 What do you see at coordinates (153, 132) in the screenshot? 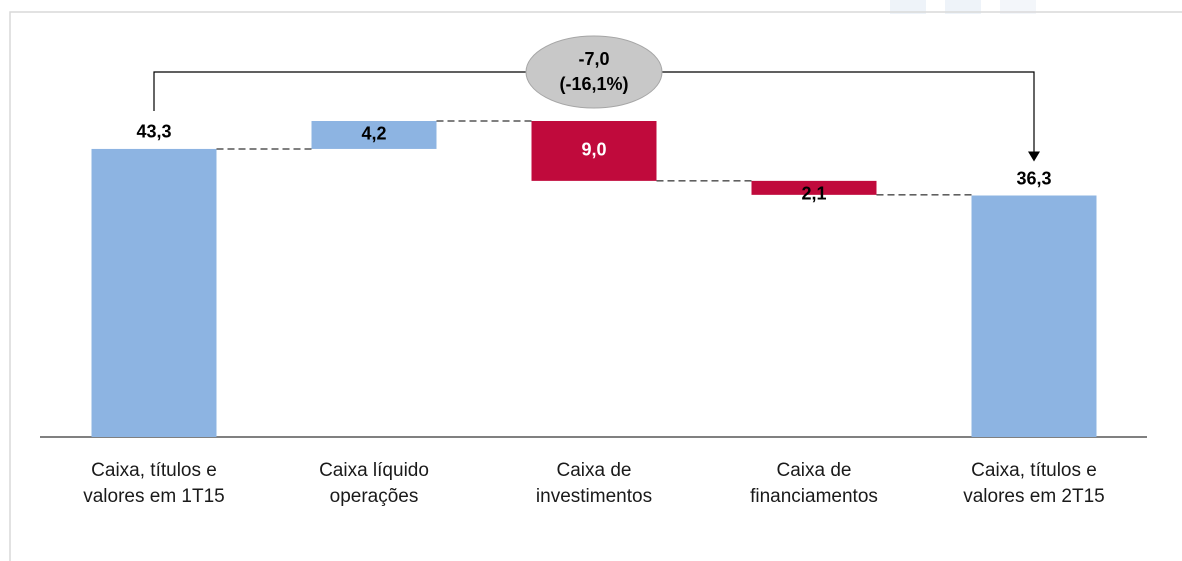
I see `data-label: 43,3` at bounding box center [153, 132].